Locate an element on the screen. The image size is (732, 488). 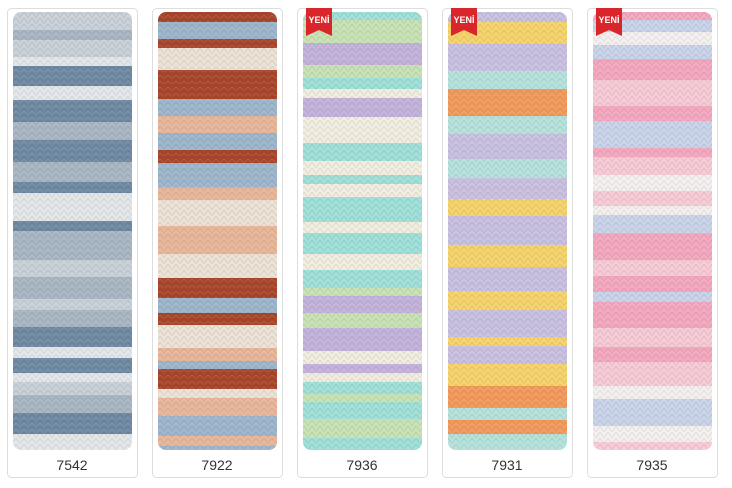
product-code: 7542 is located at coordinates (71, 465).